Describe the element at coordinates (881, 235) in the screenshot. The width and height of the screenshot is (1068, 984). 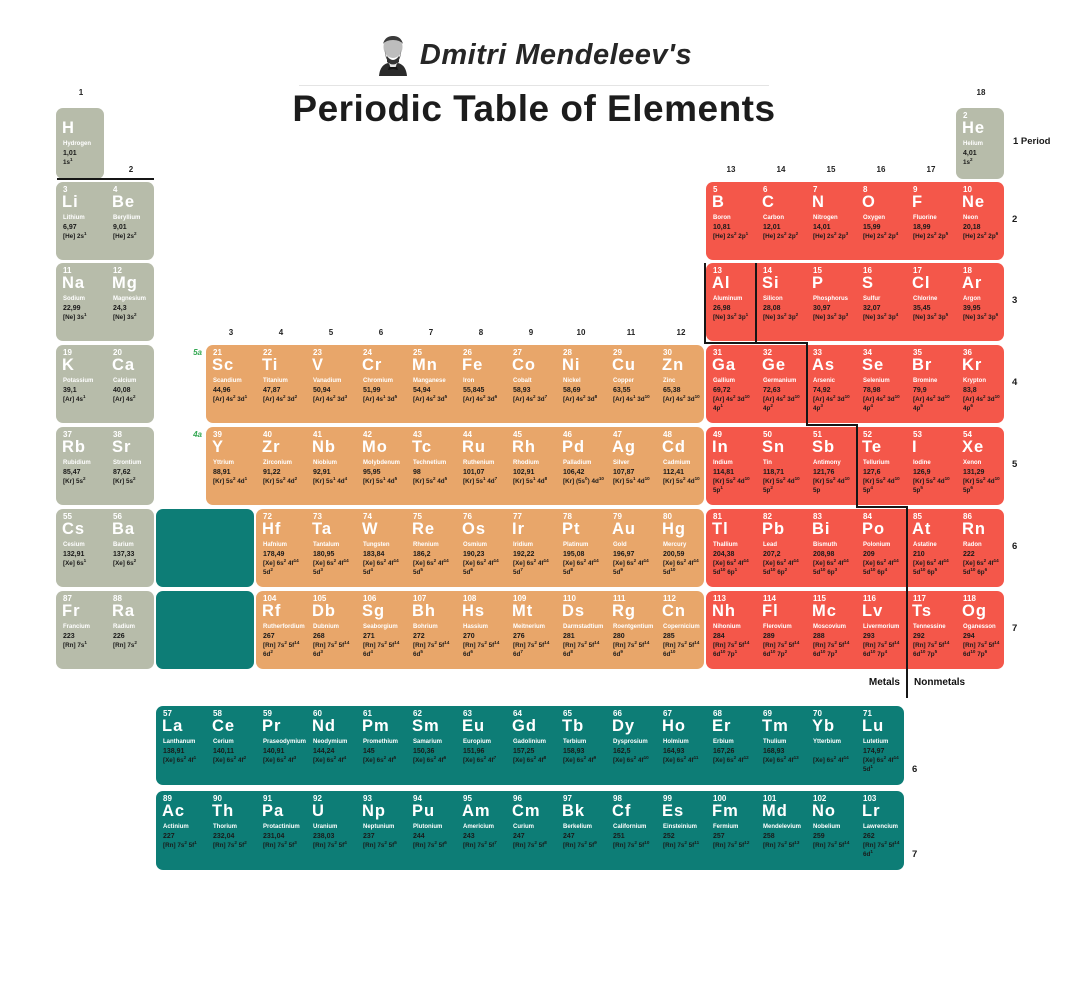
I see `electron-configuration: [He] 2s2 2p4` at that location.